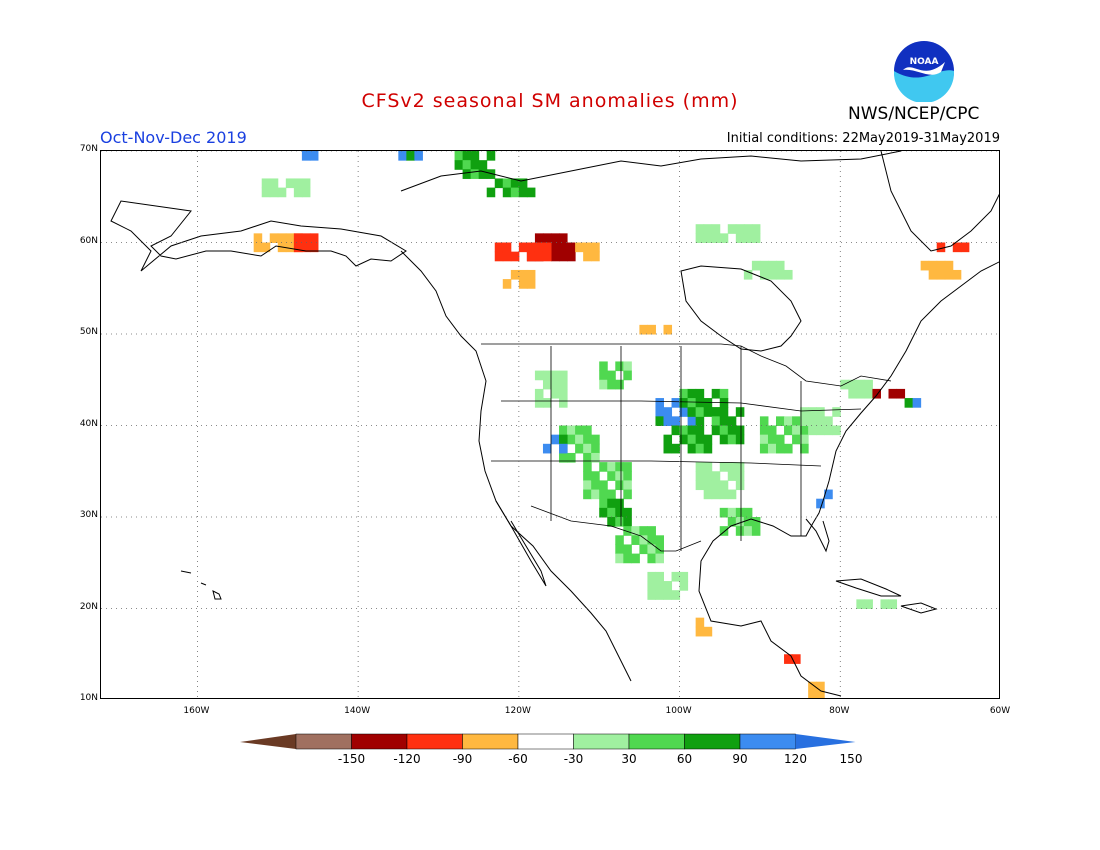 The width and height of the screenshot is (1100, 850). I want to click on org-label: NWS/NCEP/CPC, so click(914, 114).